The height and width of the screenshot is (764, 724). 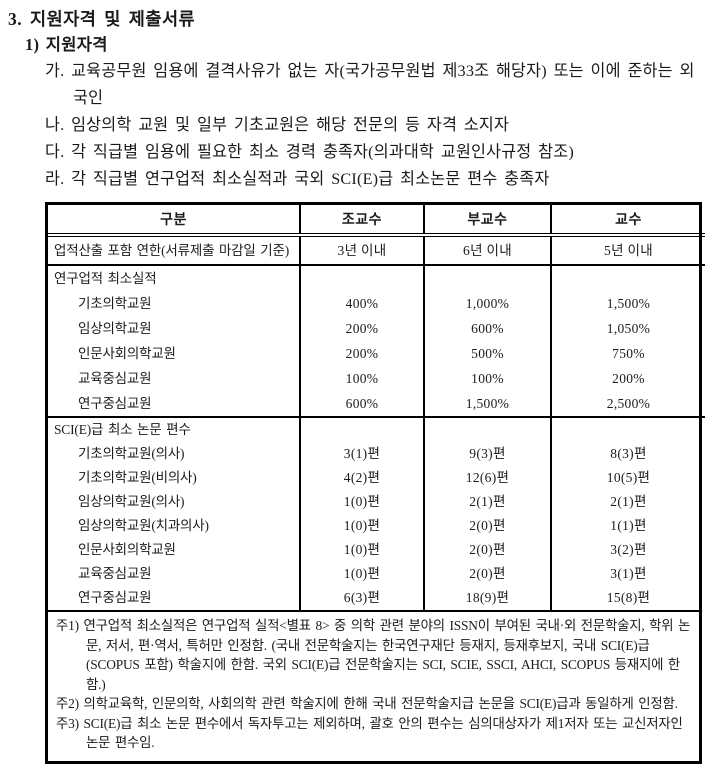 I want to click on section-title: SCI(E)급 최소 논문 편수, so click(x=174, y=429).